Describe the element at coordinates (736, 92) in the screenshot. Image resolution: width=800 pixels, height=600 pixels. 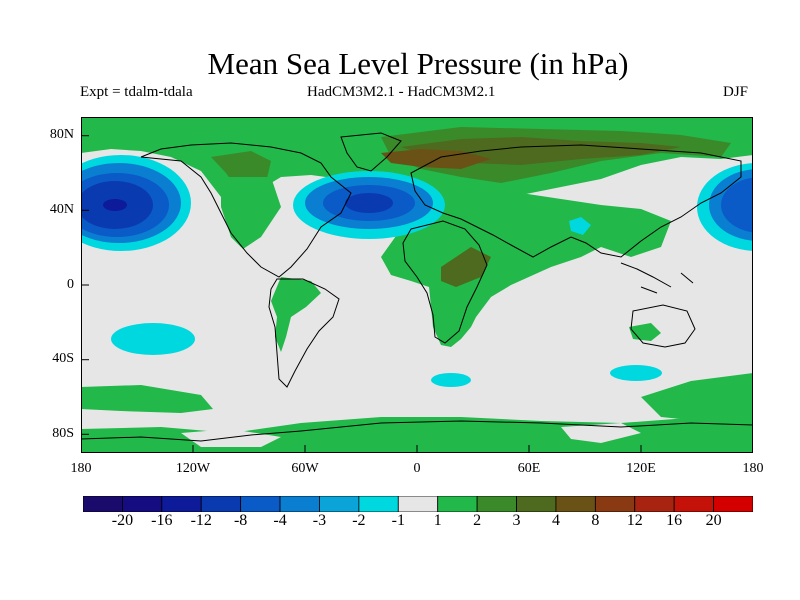
I see `season-label: DJF` at that location.